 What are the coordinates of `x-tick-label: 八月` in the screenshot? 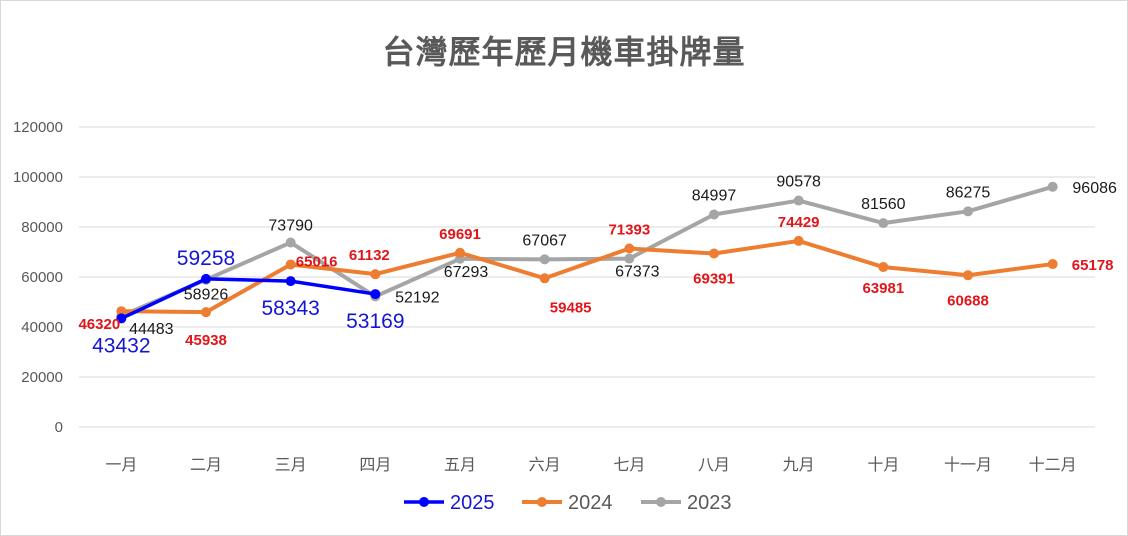 It's located at (714, 464).